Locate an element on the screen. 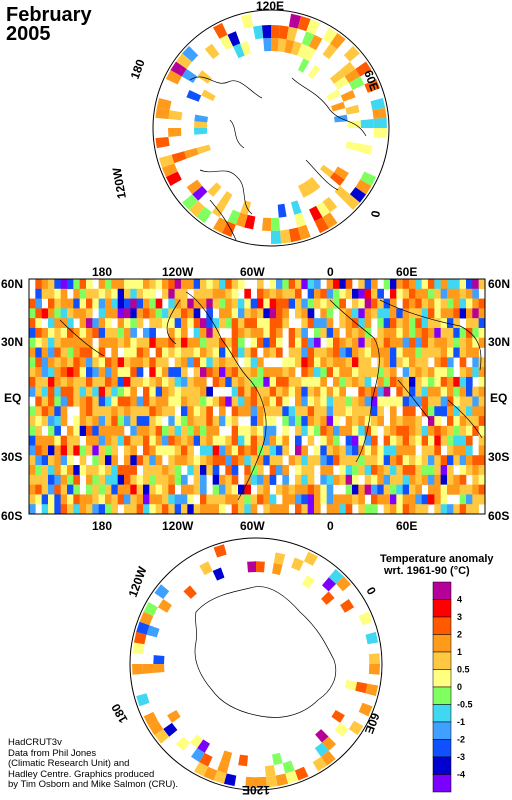 This screenshot has height=800, width=512. credit-line: Data from Phil Jones is located at coordinates (52, 753).